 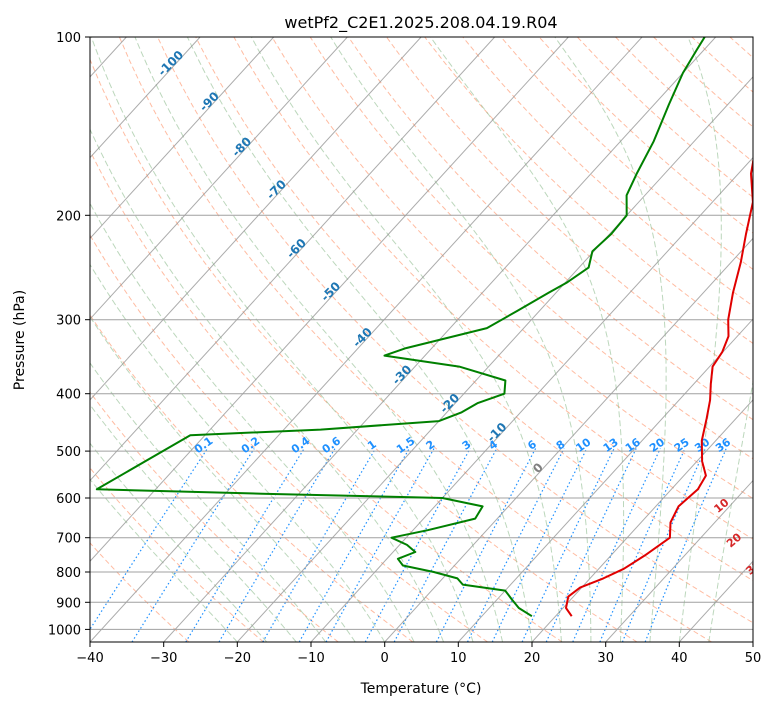 I want to click on isotherm-label: -90, so click(x=209, y=101).